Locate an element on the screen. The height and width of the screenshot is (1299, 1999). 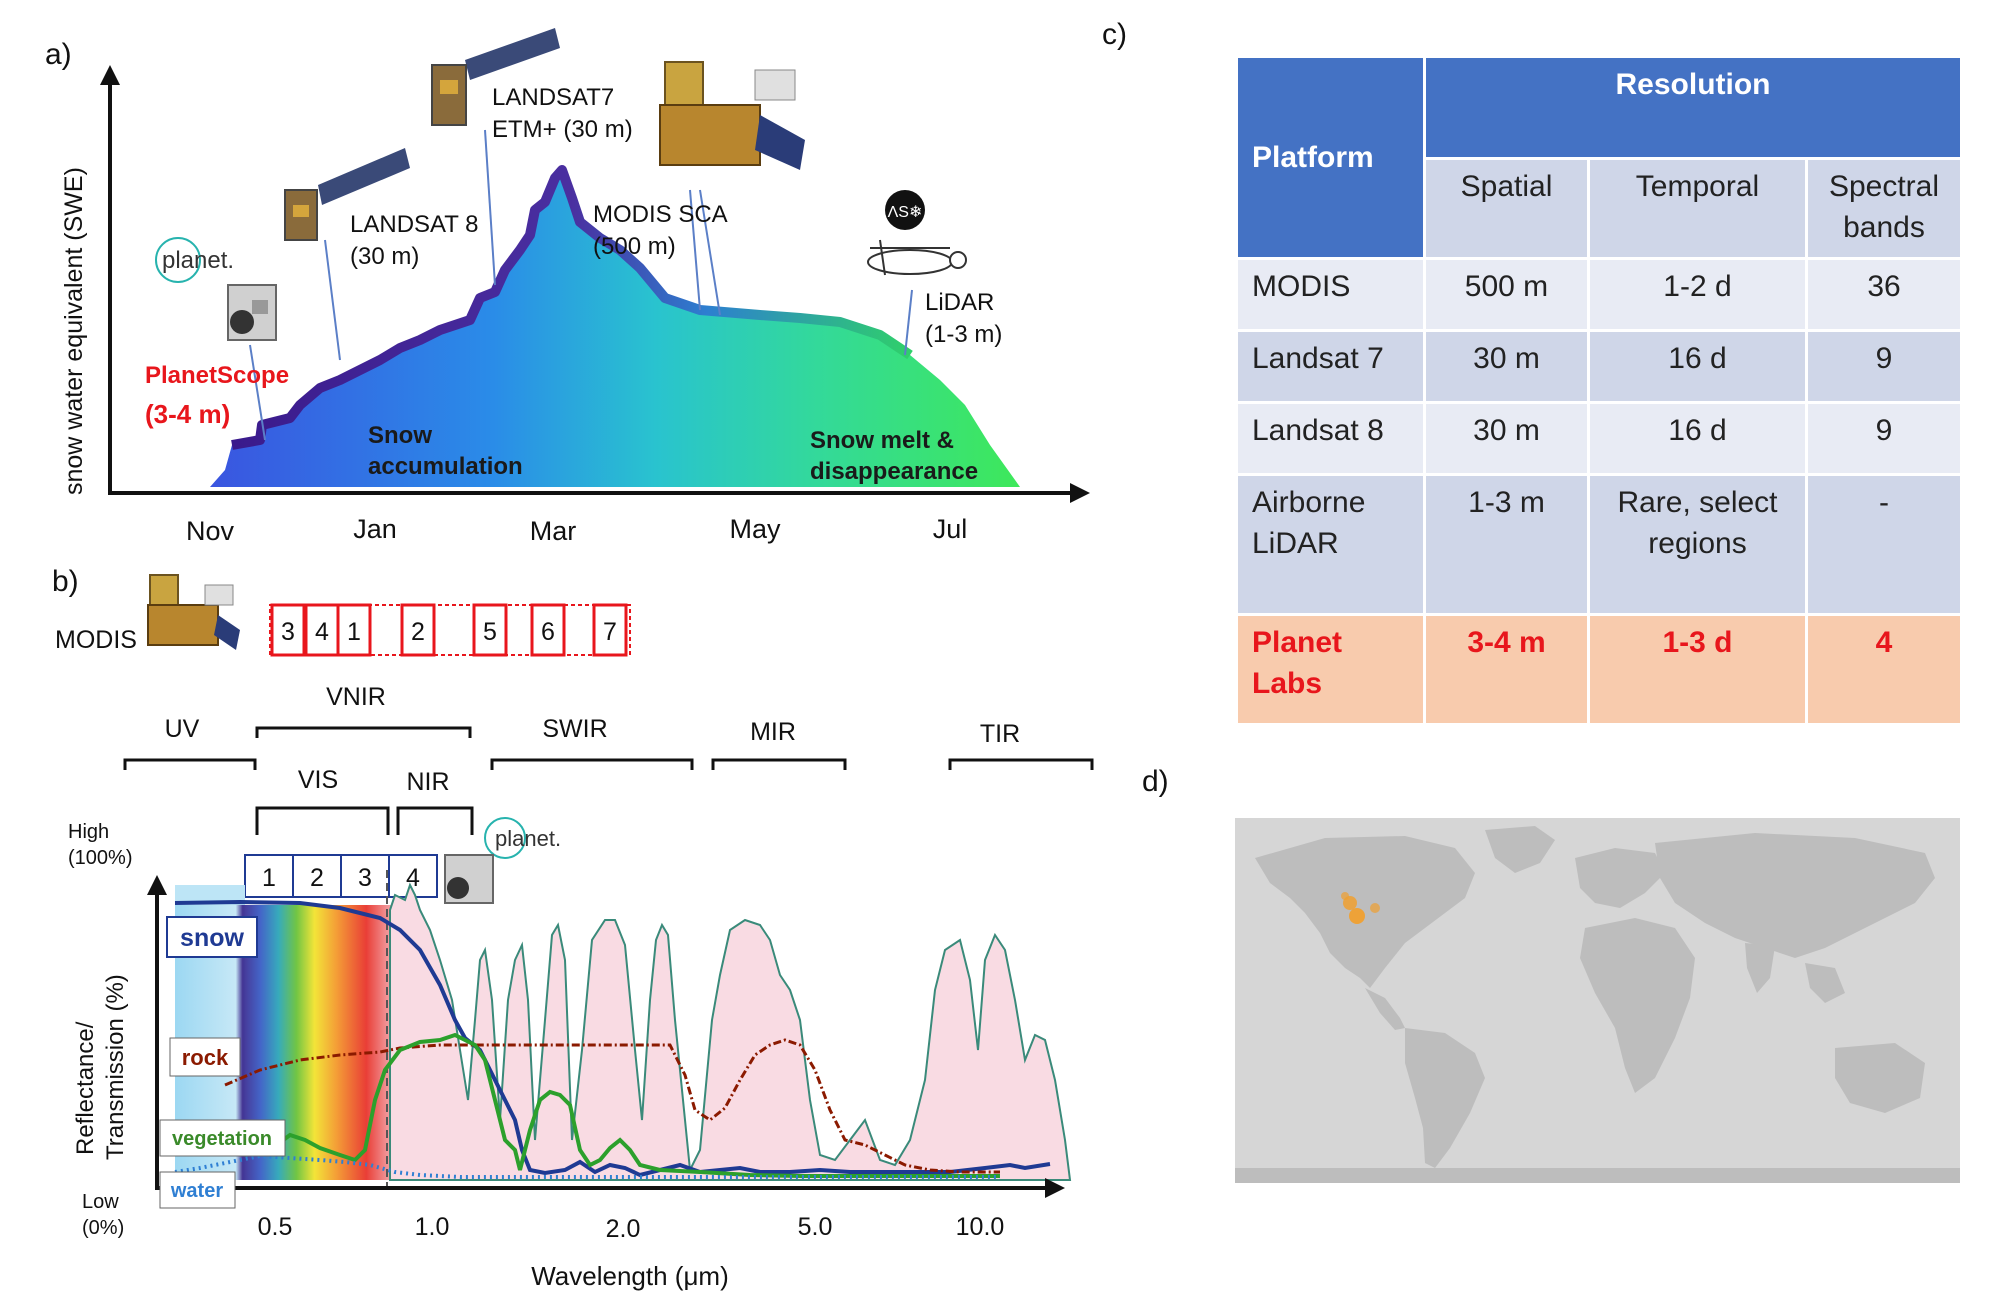
lidar-label: LiDAR is located at coordinates (959, 302).